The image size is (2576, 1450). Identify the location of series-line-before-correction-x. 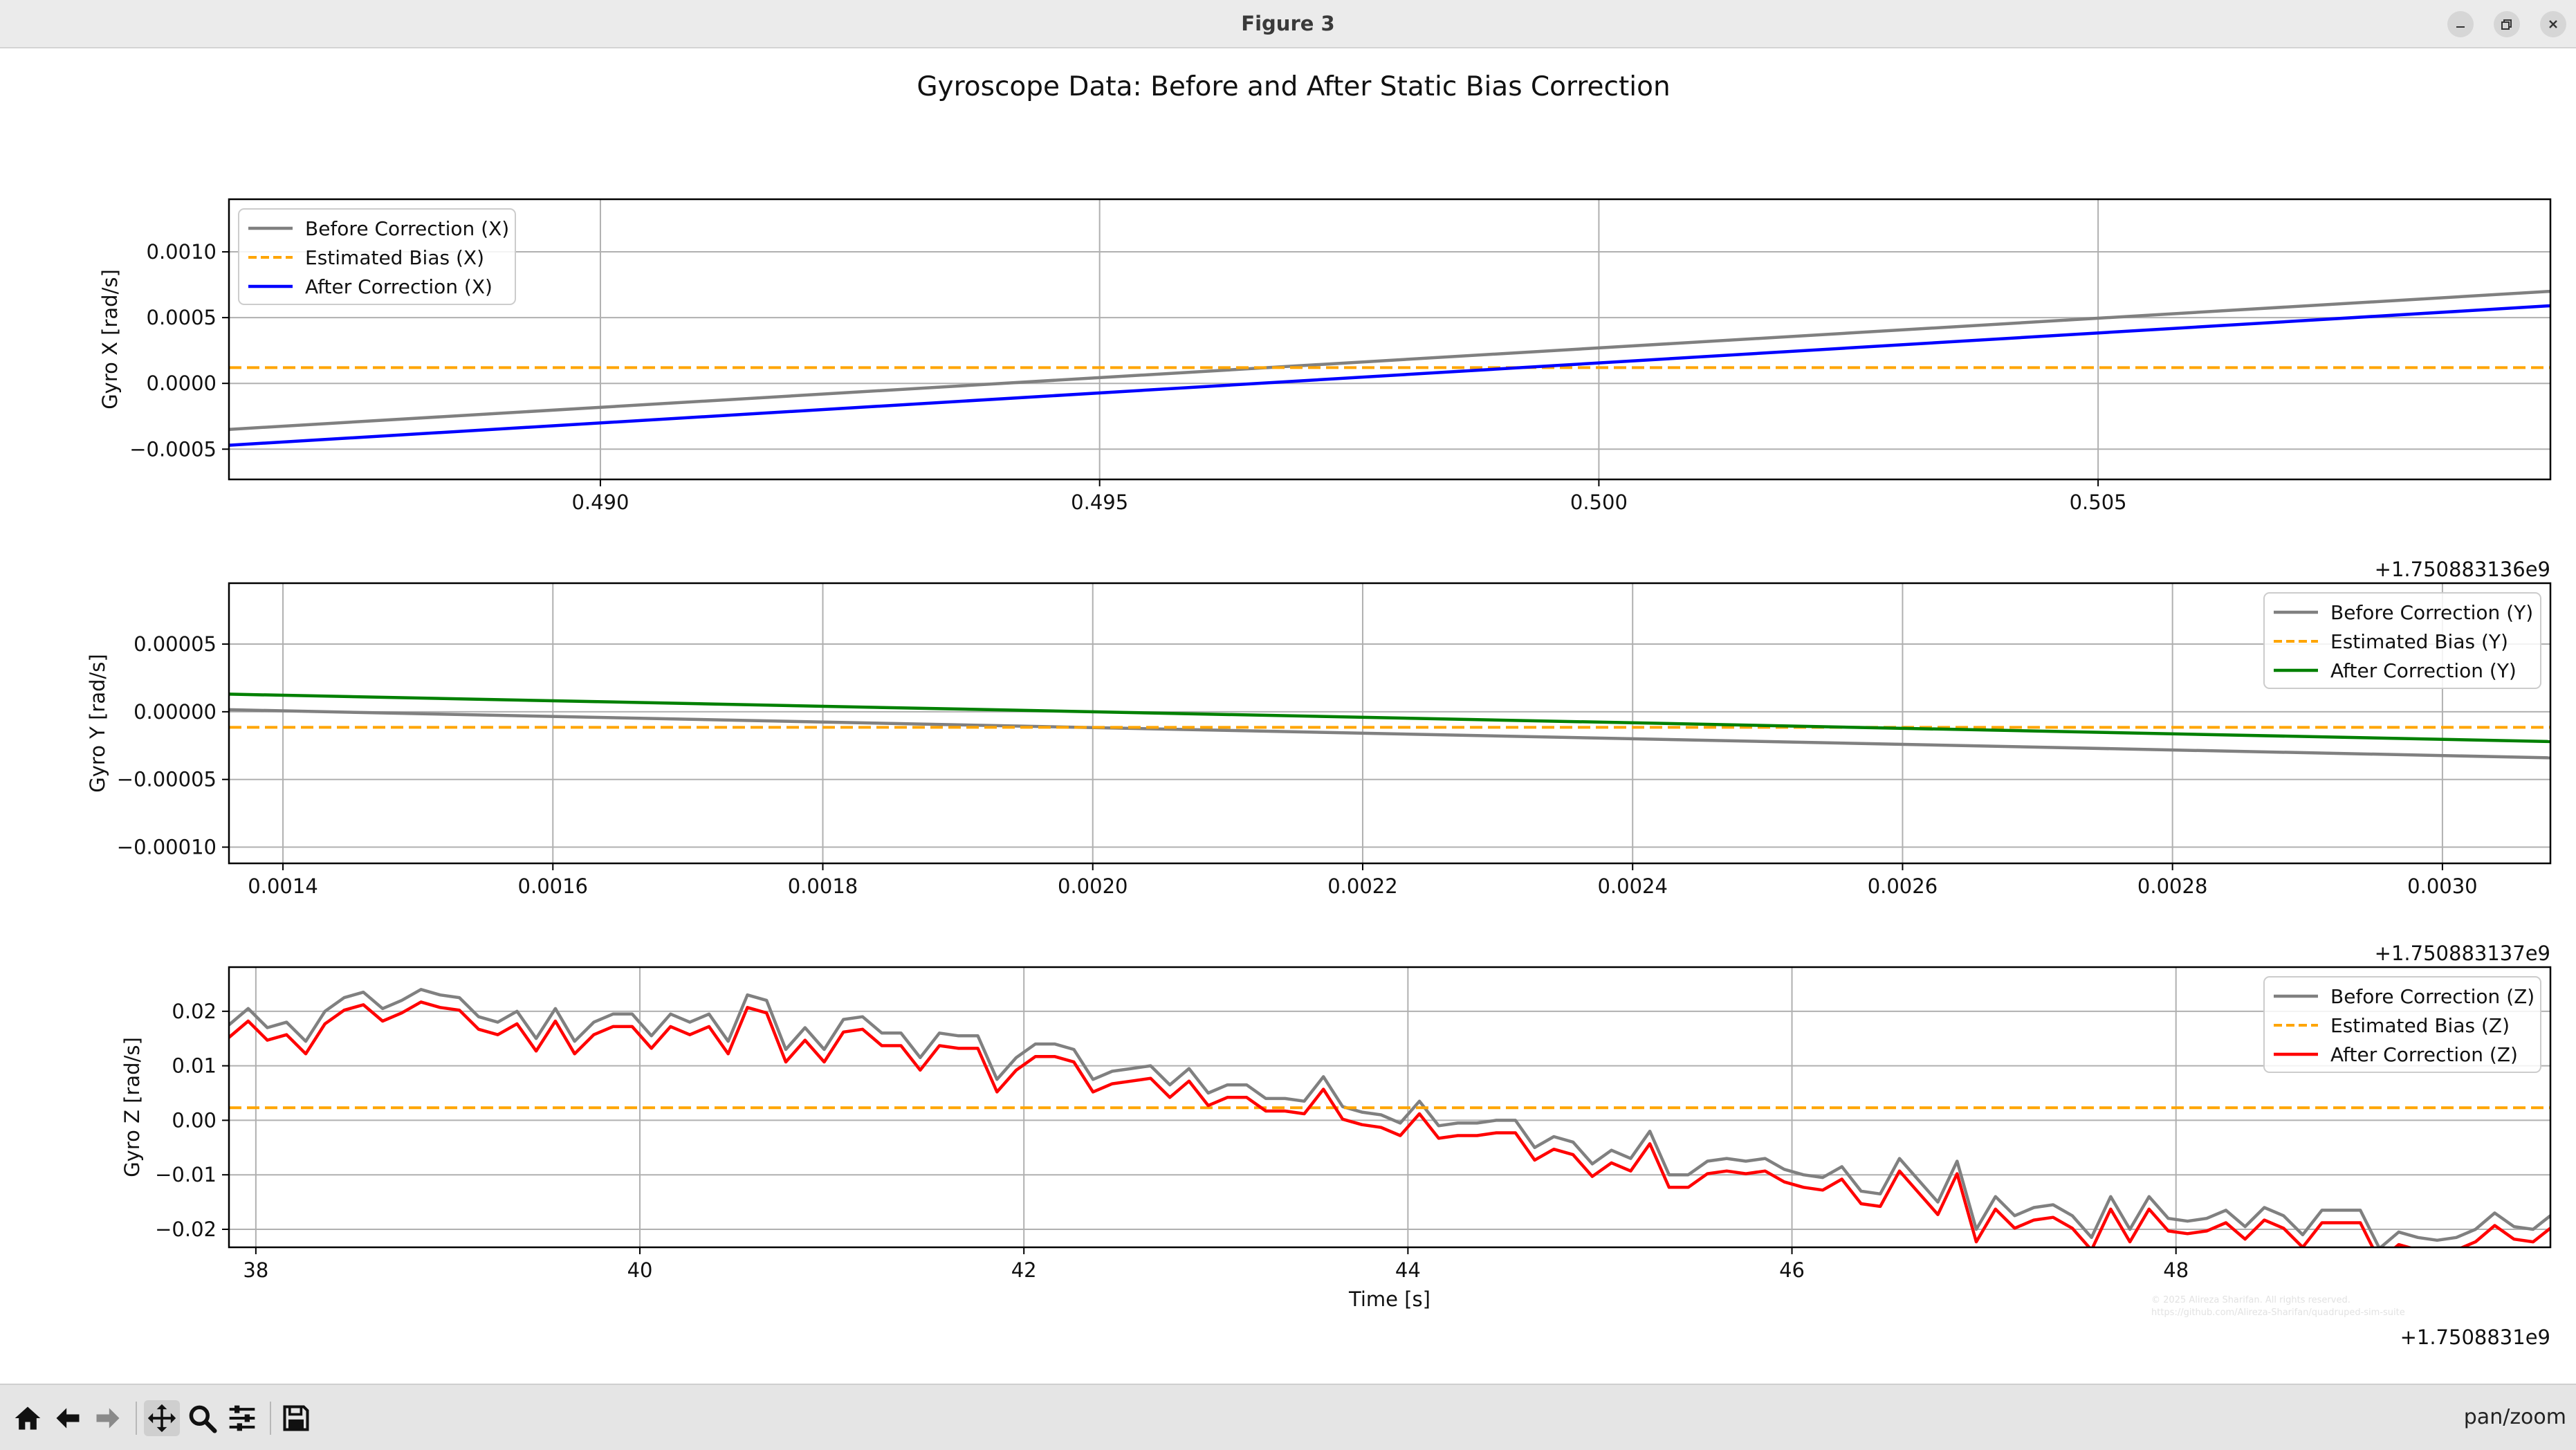
(1389, 360).